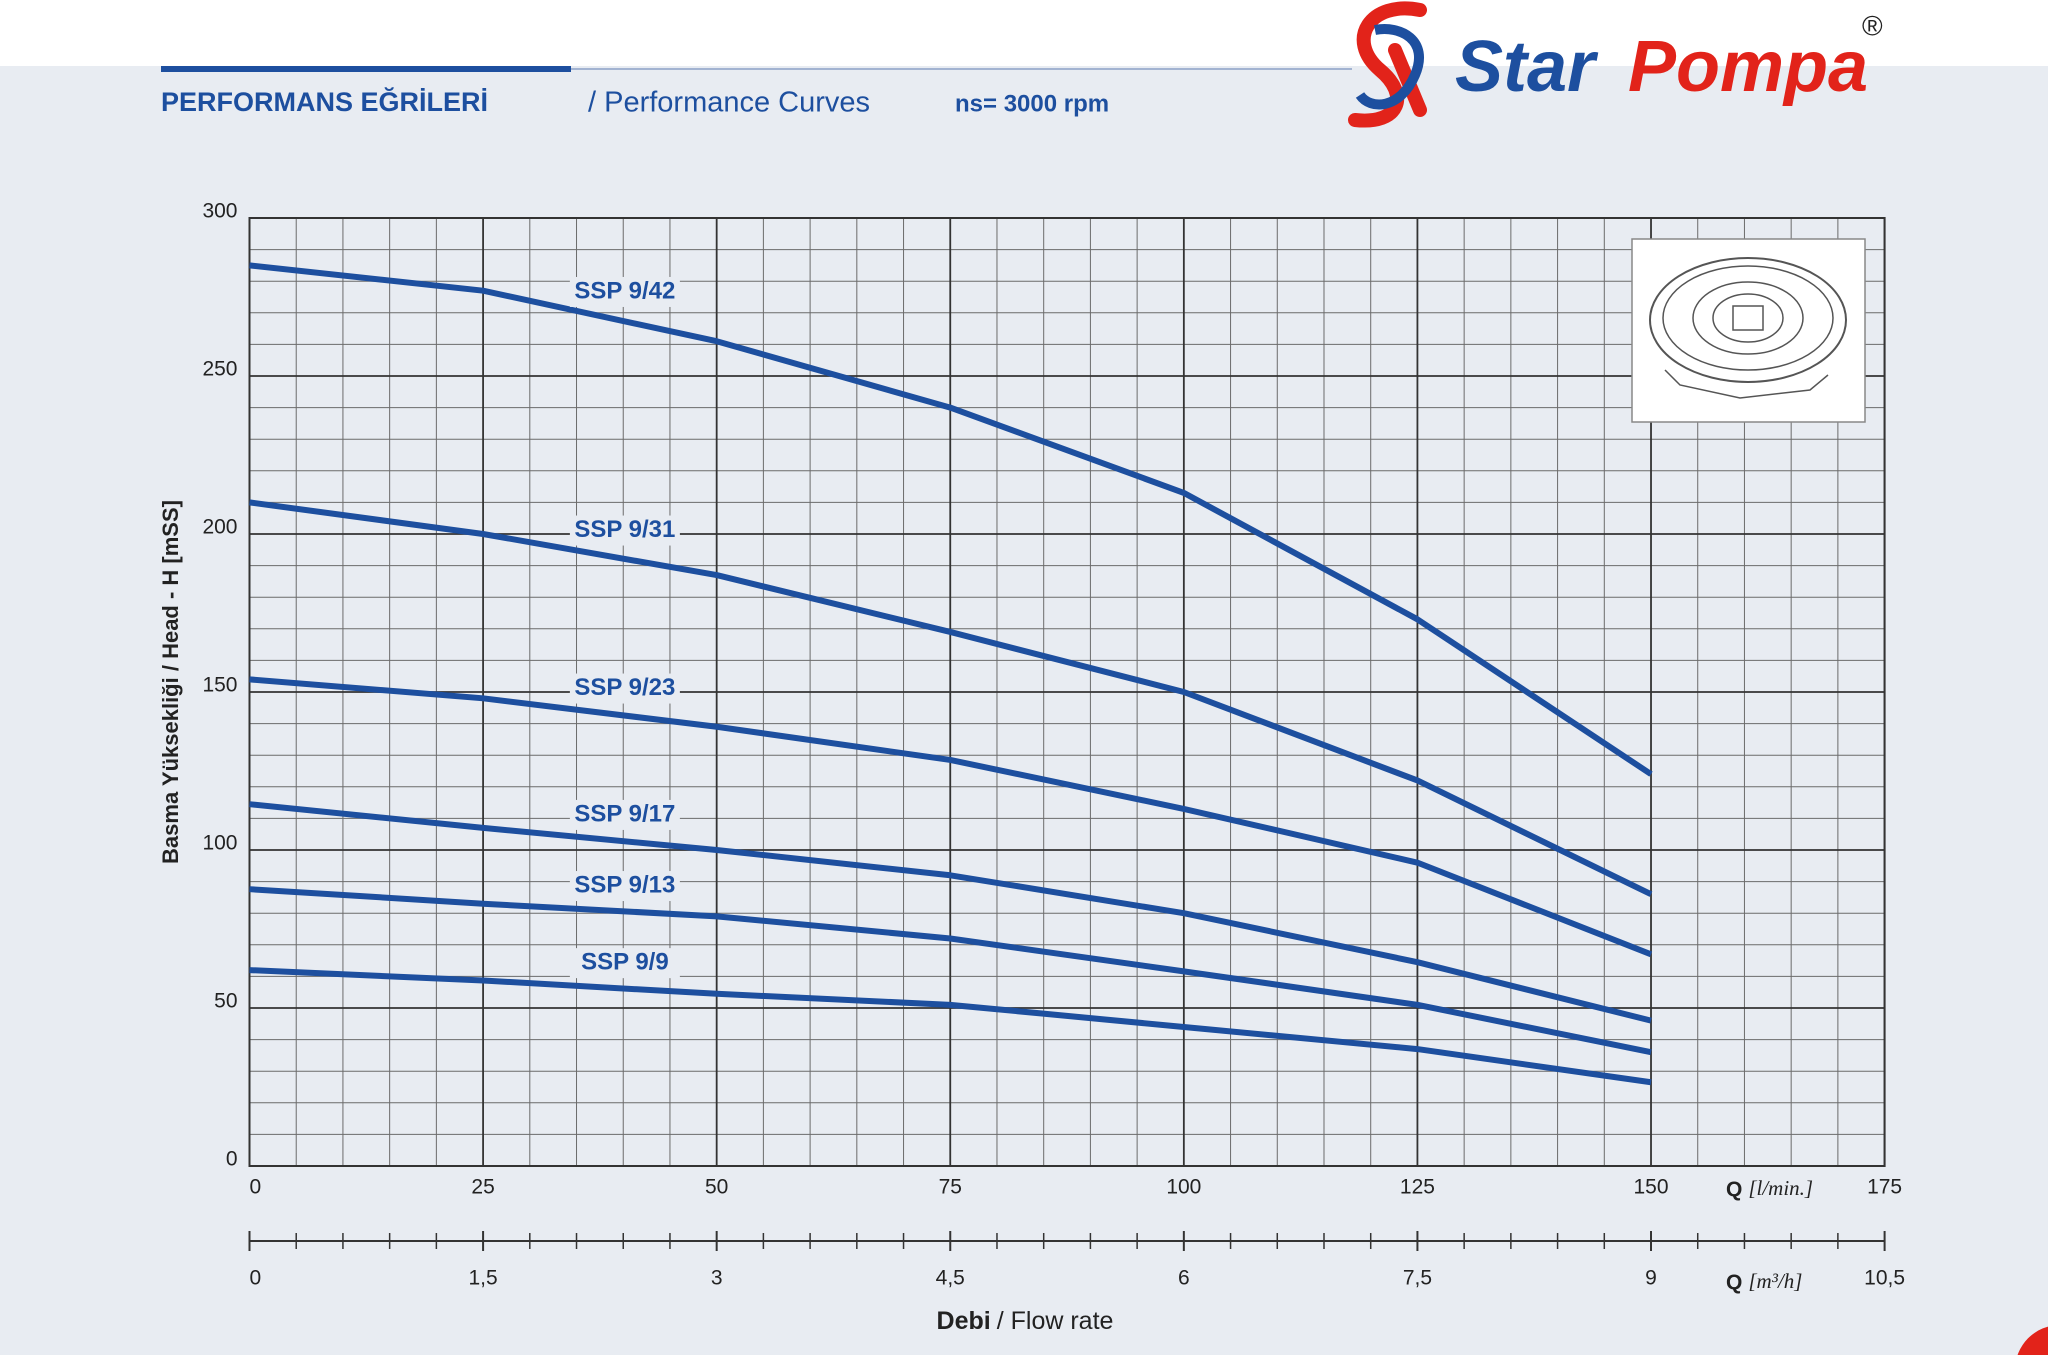 Image resolution: width=2048 pixels, height=1355 pixels. What do you see at coordinates (1417, 1278) in the screenshot?
I see `x2-tick-label: 7,5` at bounding box center [1417, 1278].